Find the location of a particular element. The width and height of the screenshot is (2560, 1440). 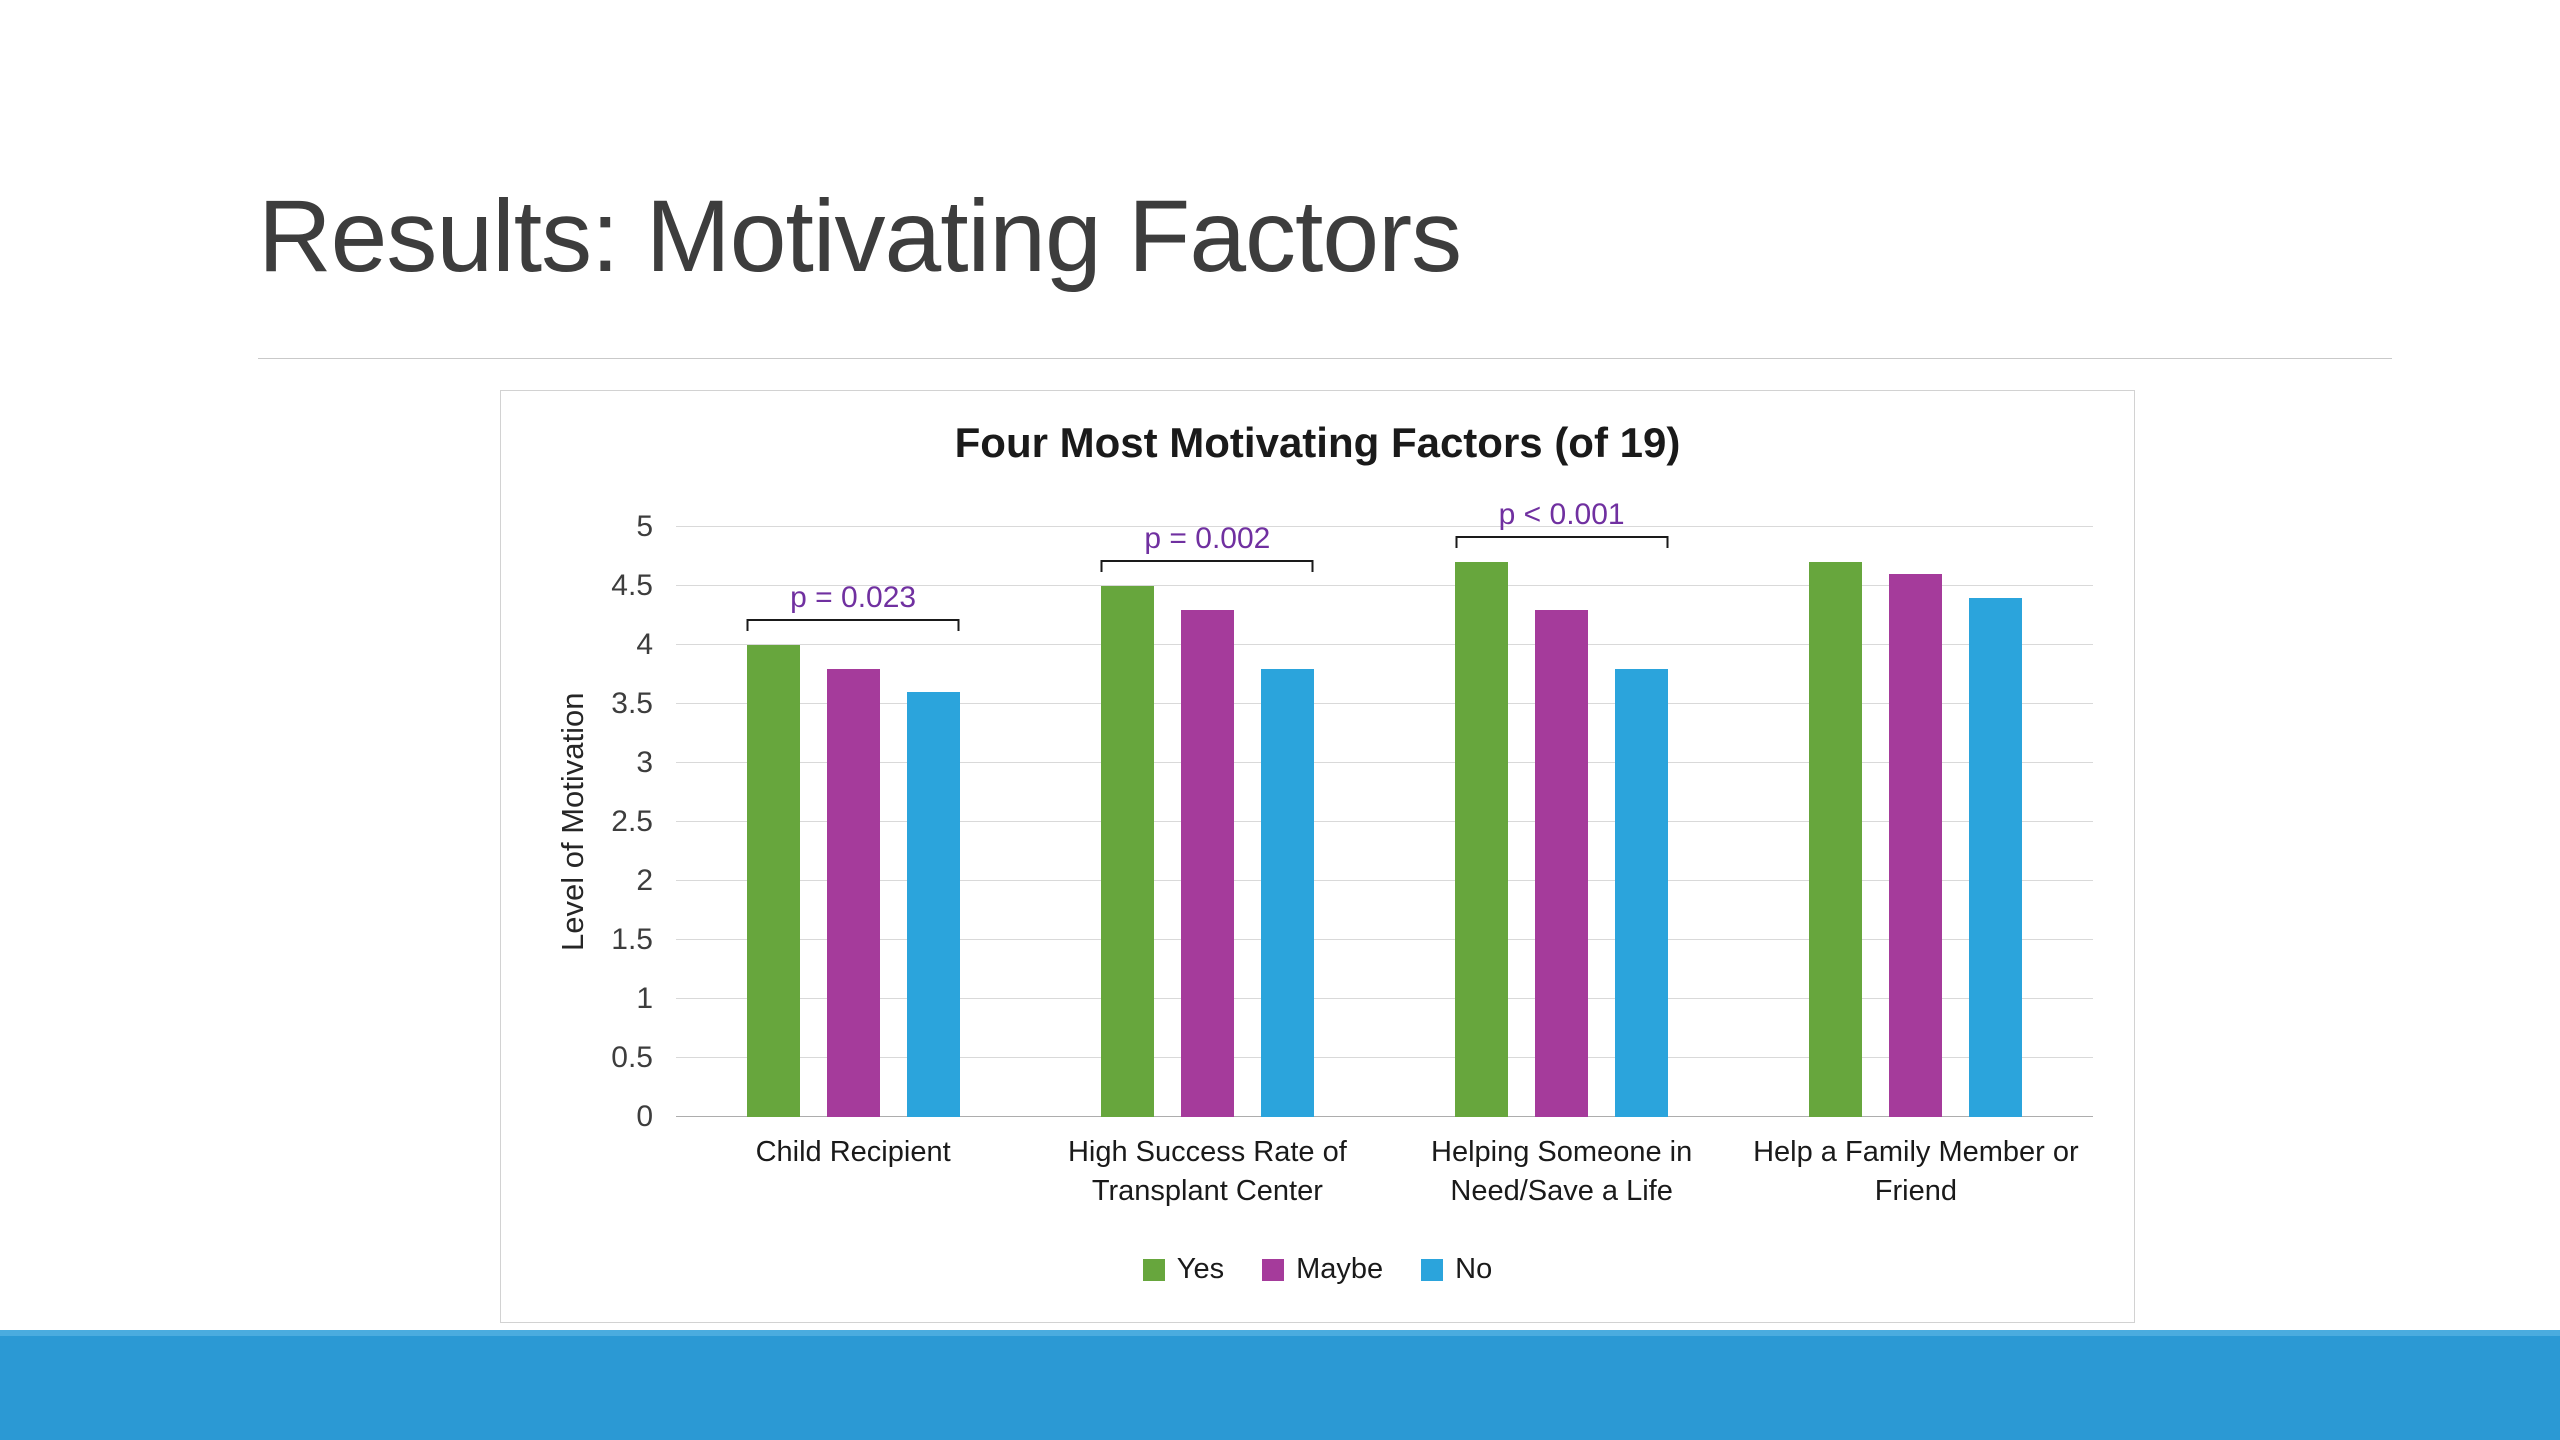

y-tick-label: 3.5 is located at coordinates (632, 703).